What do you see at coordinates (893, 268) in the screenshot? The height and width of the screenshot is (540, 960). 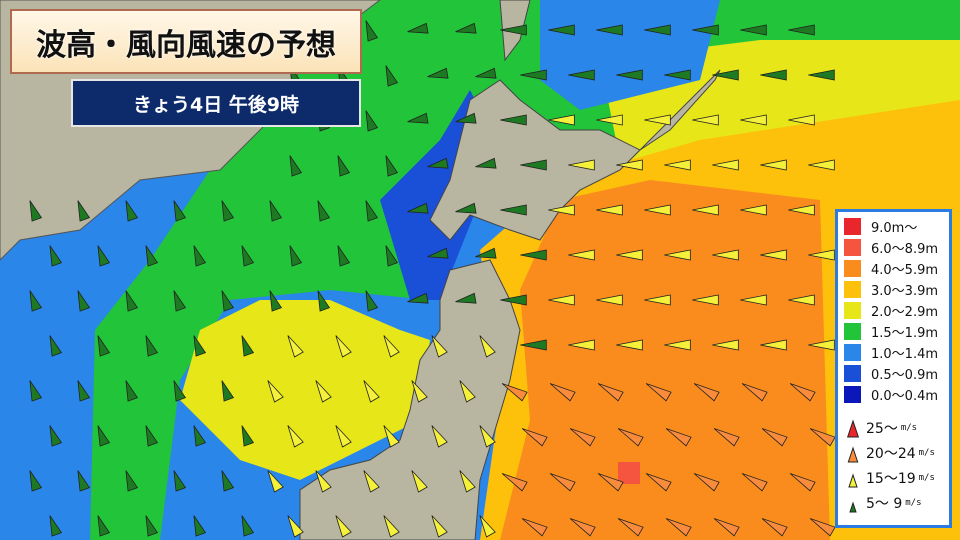 I see `wave-legend-item: 4.0〜5.9m` at bounding box center [893, 268].